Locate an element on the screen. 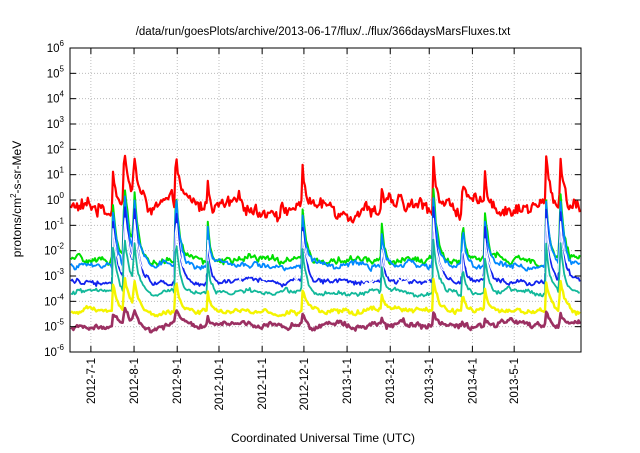 The image size is (640, 453). y-tick-exponent: -3 is located at coordinates (61, 271).